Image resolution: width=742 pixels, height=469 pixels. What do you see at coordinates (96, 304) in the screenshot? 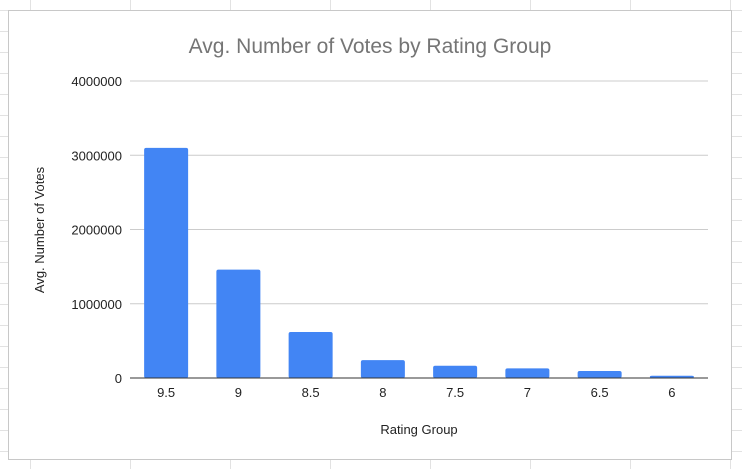
I see `y-tick-label: 1000000` at bounding box center [96, 304].